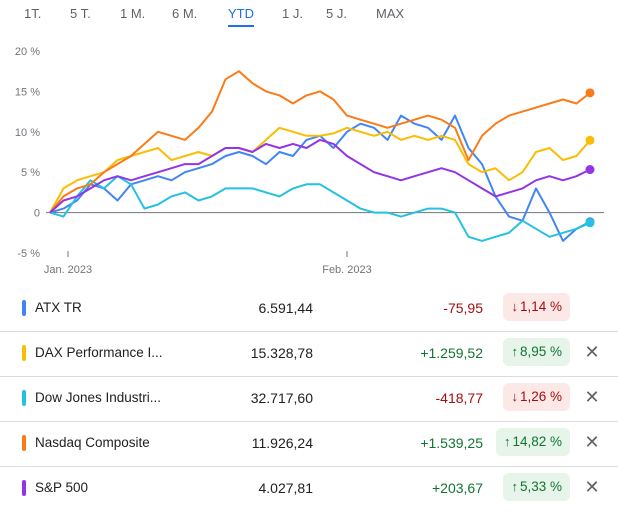 The image size is (618, 513). Describe the element at coordinates (463, 308) in the screenshot. I see `index-change: -75,95` at that location.